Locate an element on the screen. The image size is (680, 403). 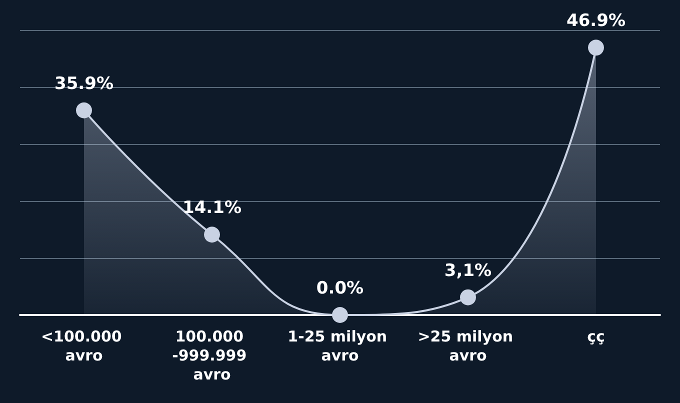
data-label: 0.0% is located at coordinates (340, 288).